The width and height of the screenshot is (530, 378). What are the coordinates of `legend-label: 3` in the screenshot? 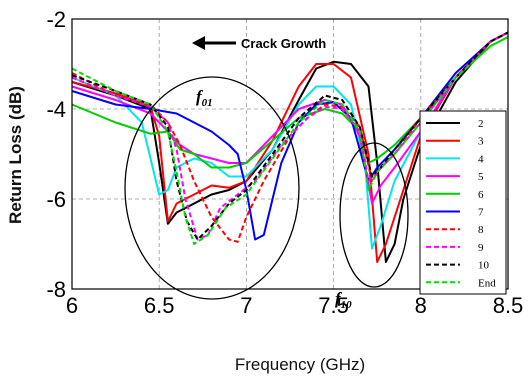 It's located at (481, 142).